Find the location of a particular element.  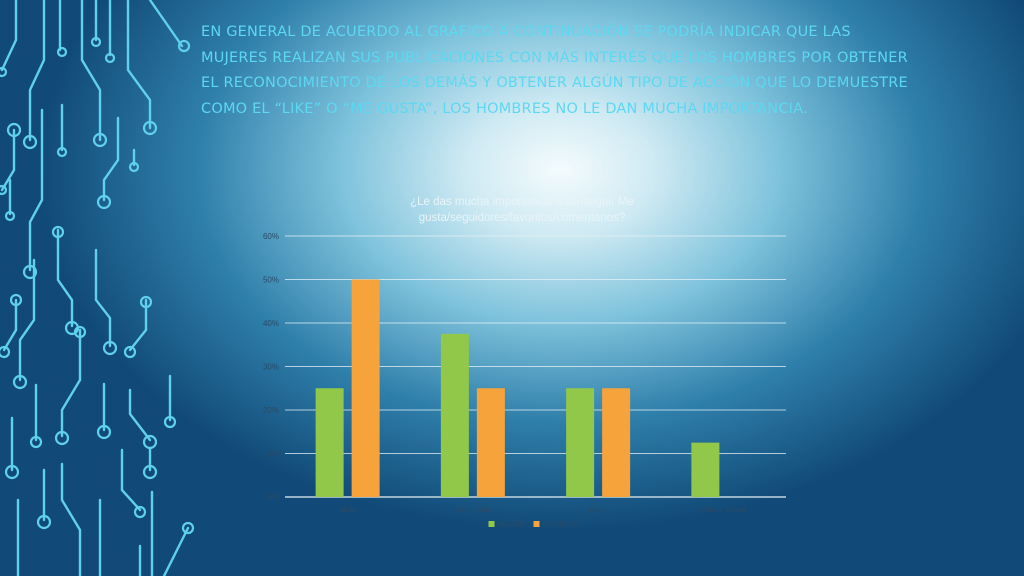

y-tick-label: 40% is located at coordinates (271, 323).